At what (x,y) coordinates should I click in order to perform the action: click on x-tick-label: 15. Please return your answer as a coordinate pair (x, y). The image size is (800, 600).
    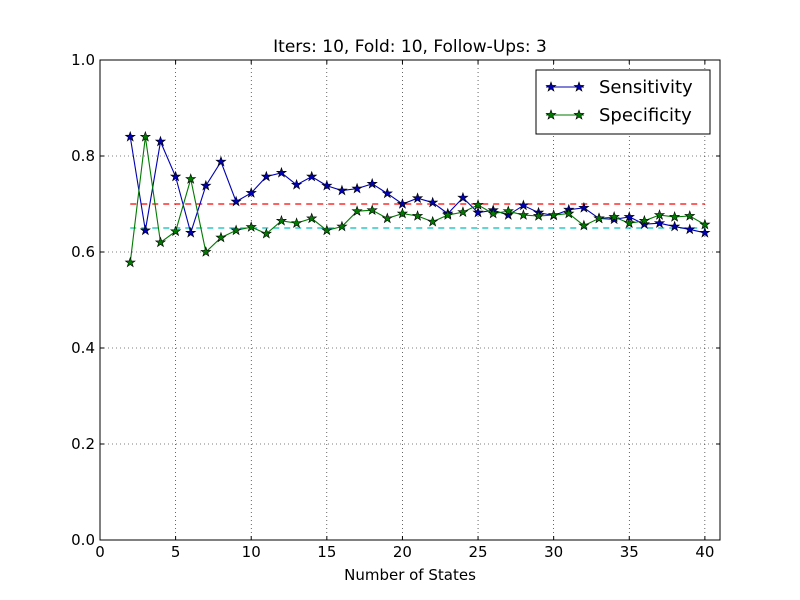
    Looking at the image, I should click on (326, 552).